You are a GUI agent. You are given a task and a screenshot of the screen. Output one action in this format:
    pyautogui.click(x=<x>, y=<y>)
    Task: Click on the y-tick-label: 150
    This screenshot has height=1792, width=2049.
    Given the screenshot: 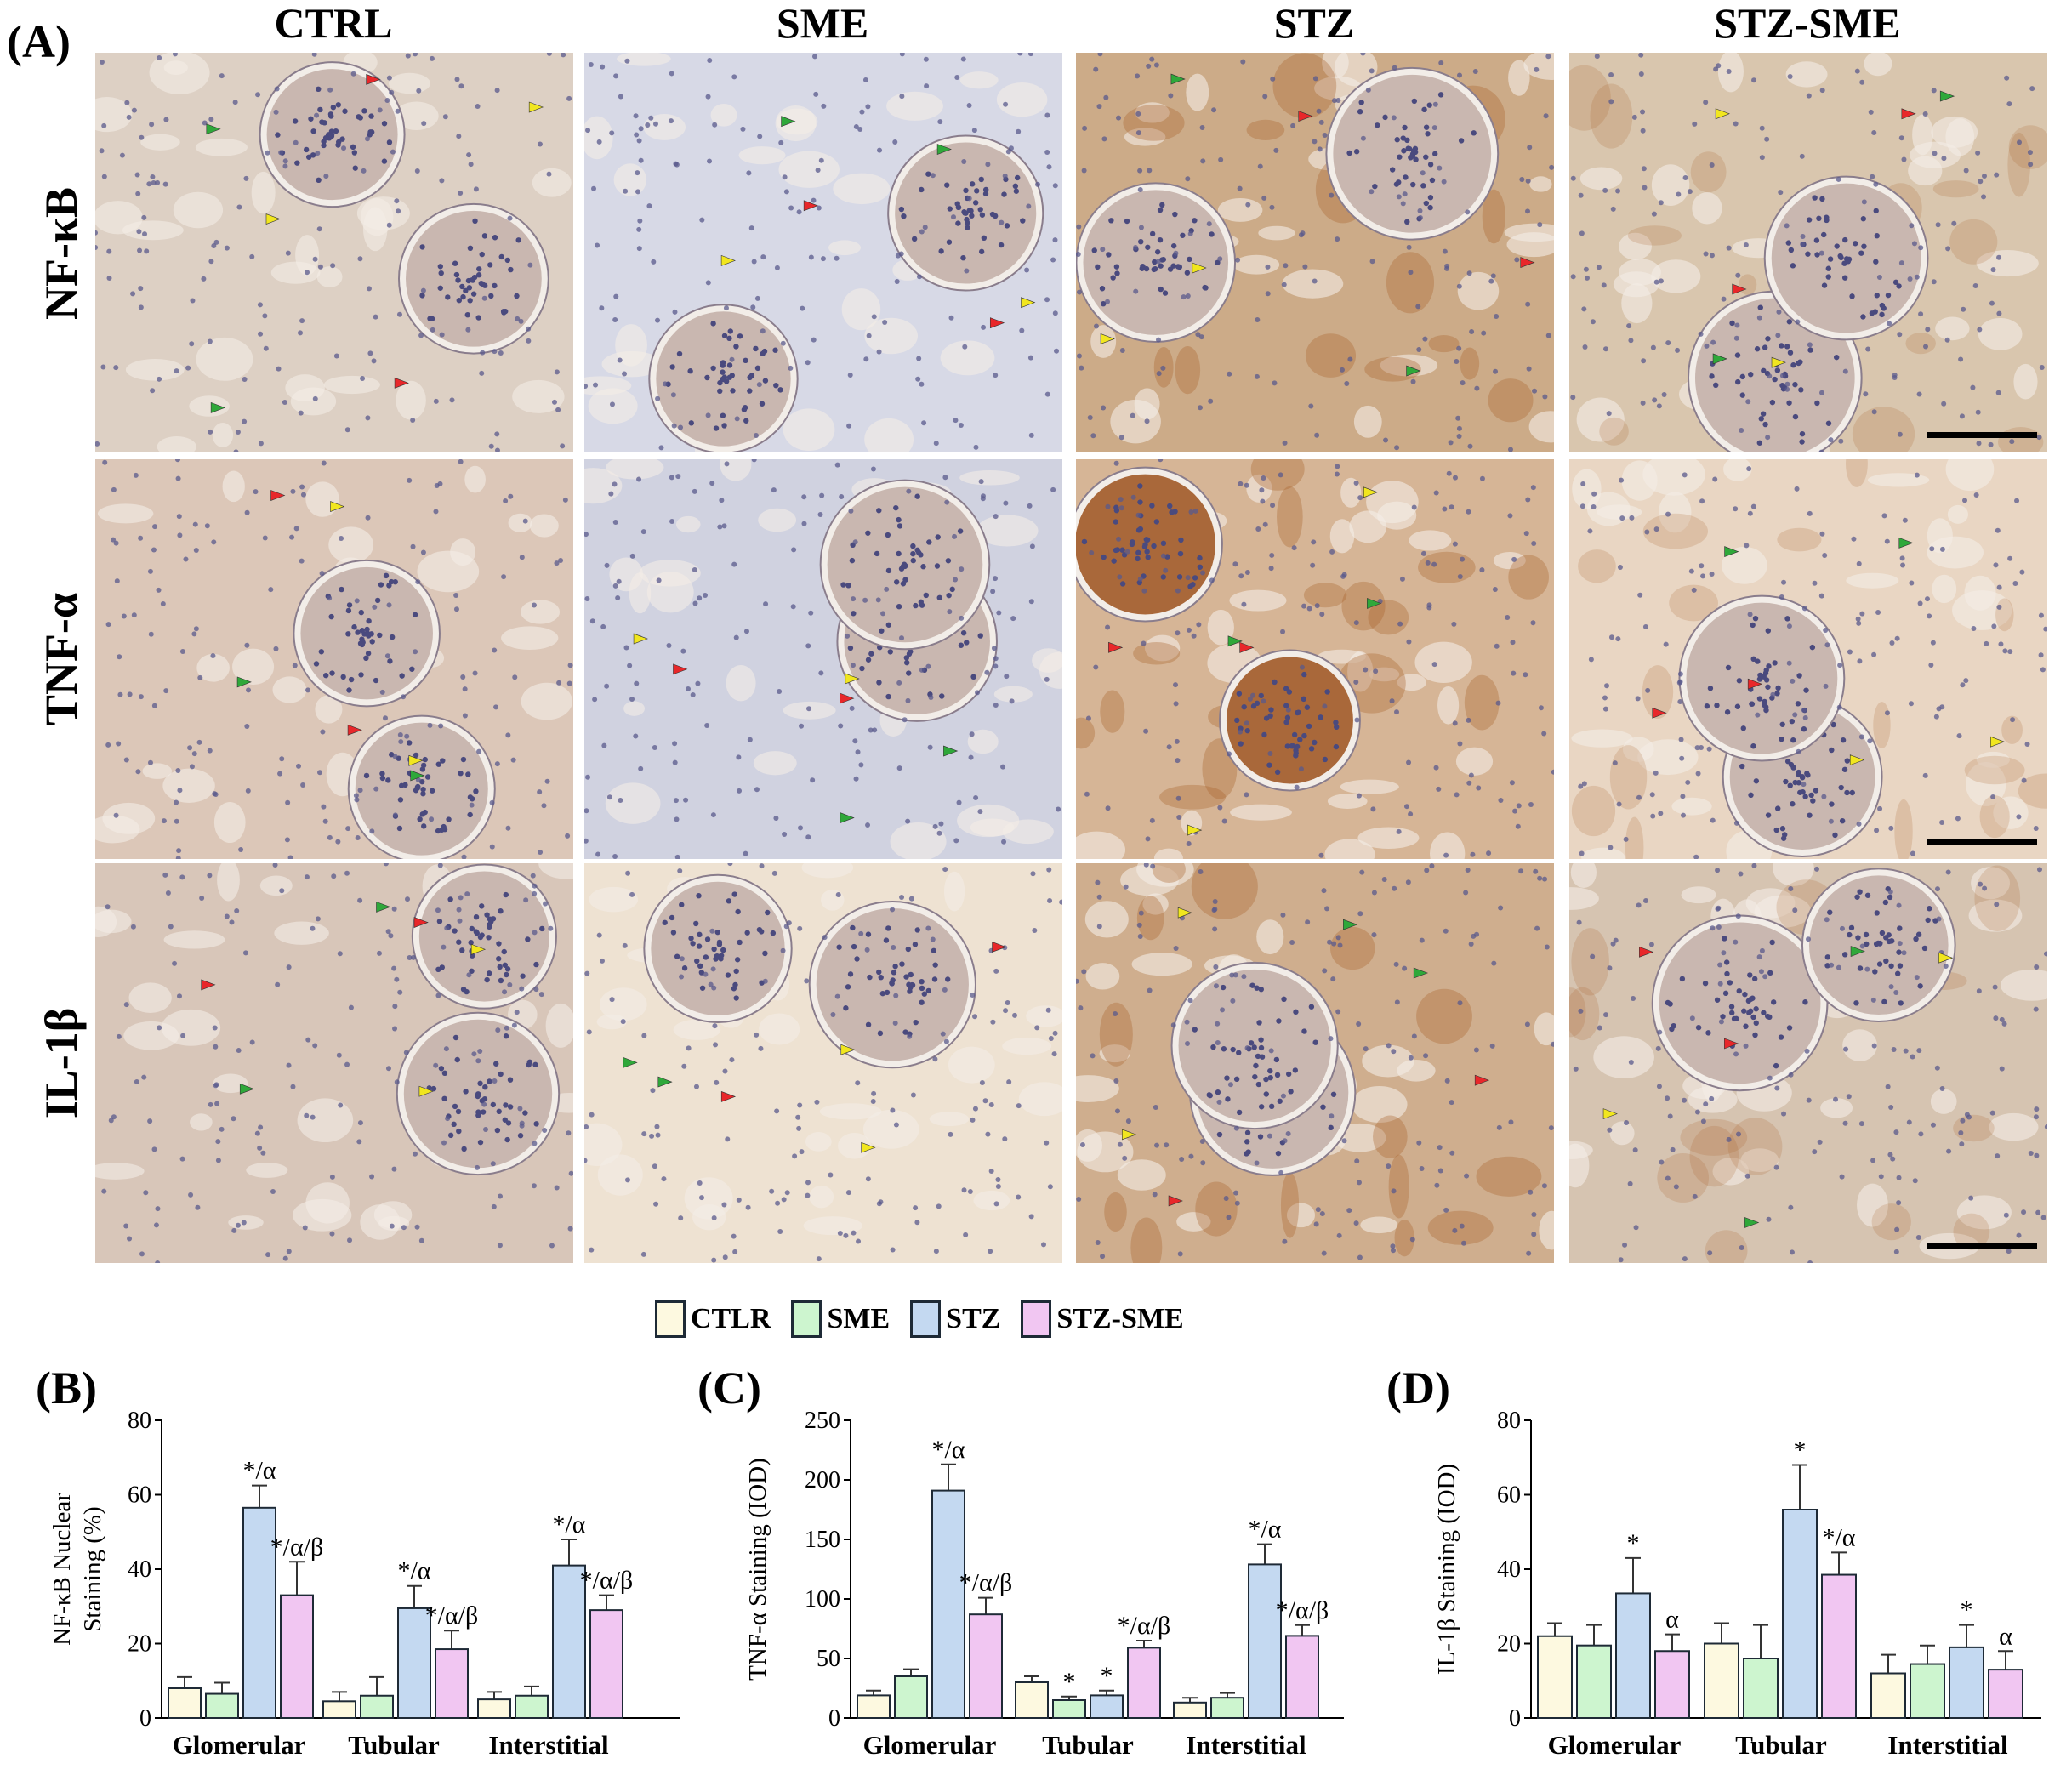 What is the action you would take?
    pyautogui.click(x=822, y=1540)
    